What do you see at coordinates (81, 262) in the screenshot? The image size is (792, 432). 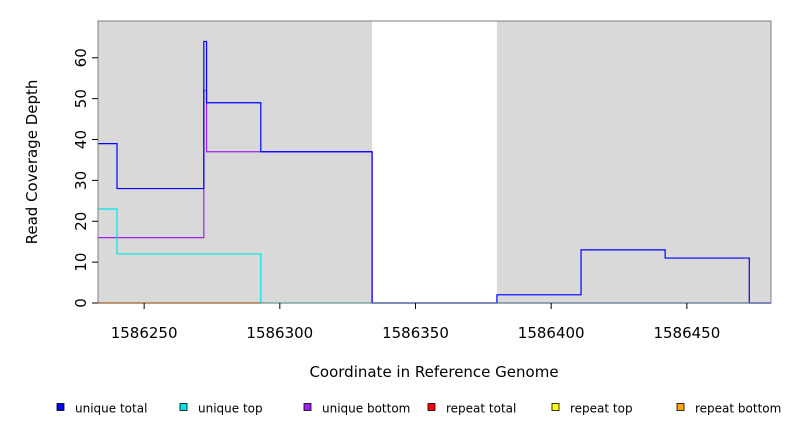 I see `y-tick-label: 10` at bounding box center [81, 262].